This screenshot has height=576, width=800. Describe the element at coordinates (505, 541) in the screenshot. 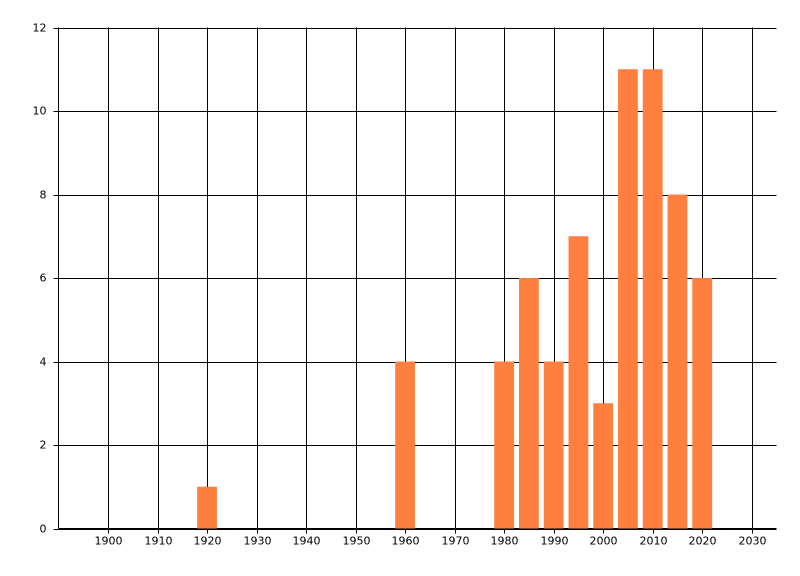

I see `x-tick-label: 1980` at that location.